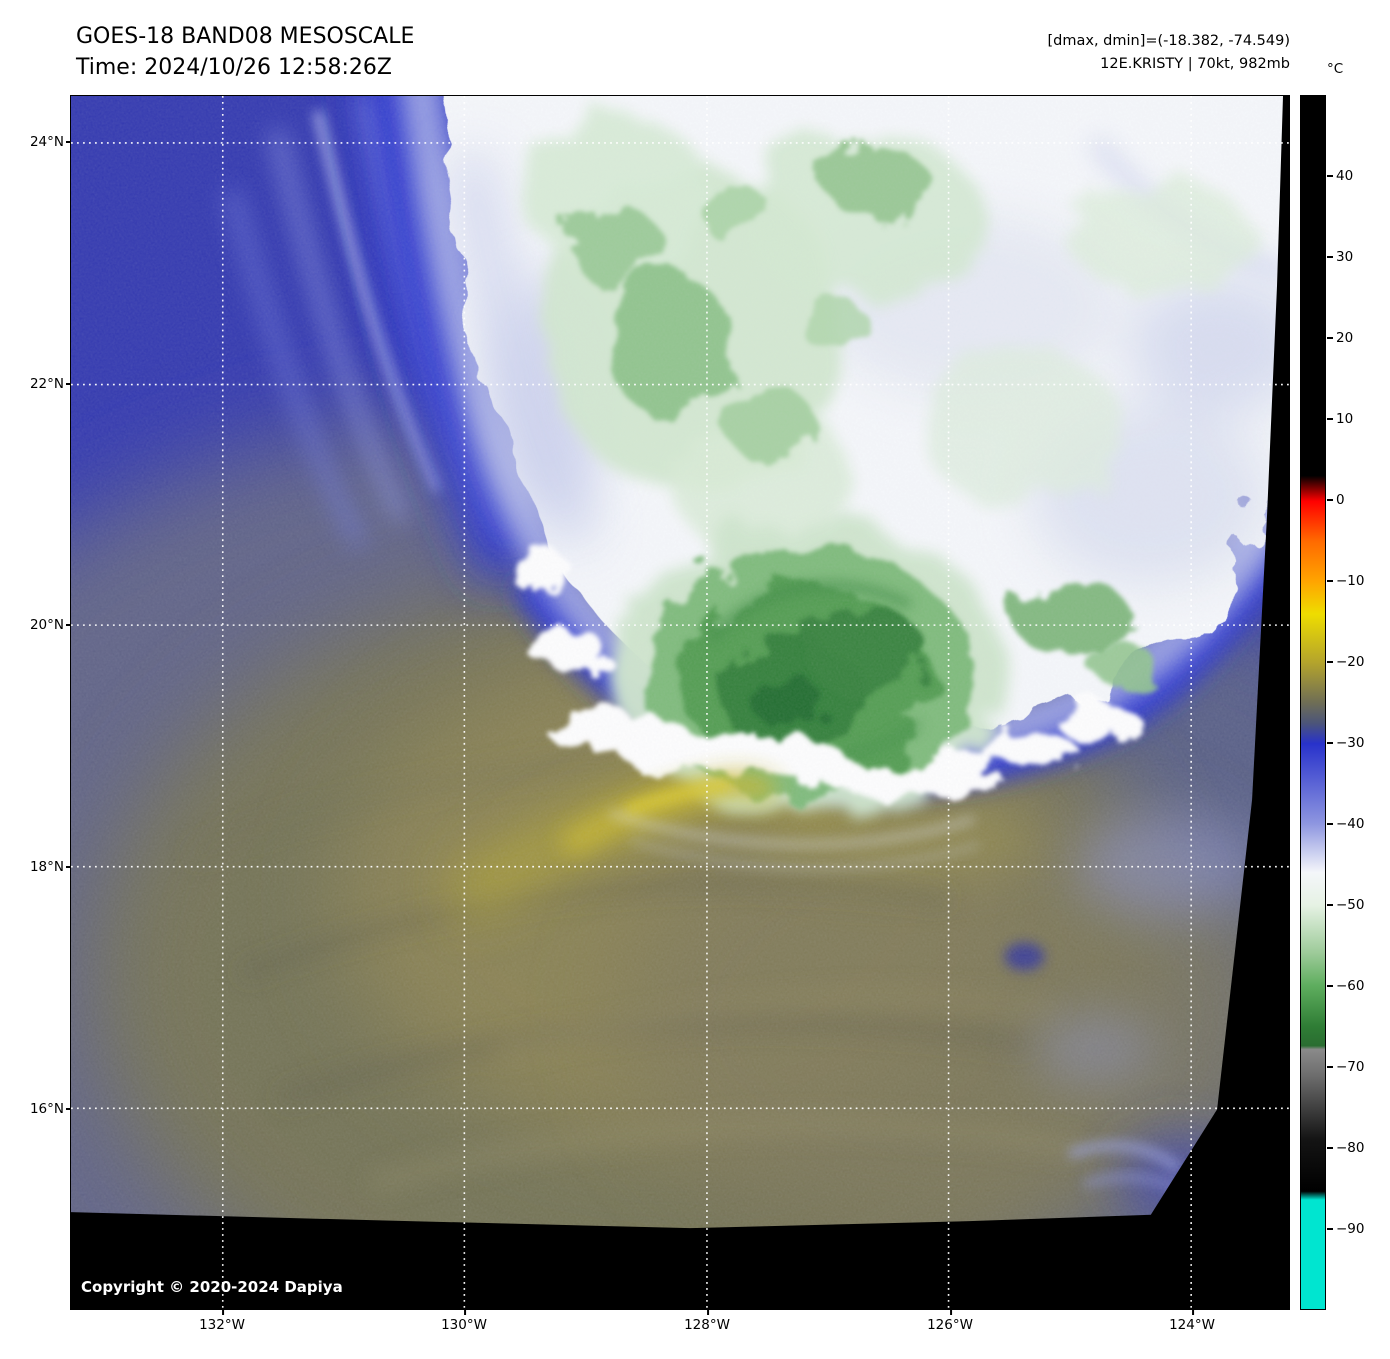  I want to click on dmax-dmin-readout: [dmax, dmin]=(-18.382, -74.549), so click(1169, 41).